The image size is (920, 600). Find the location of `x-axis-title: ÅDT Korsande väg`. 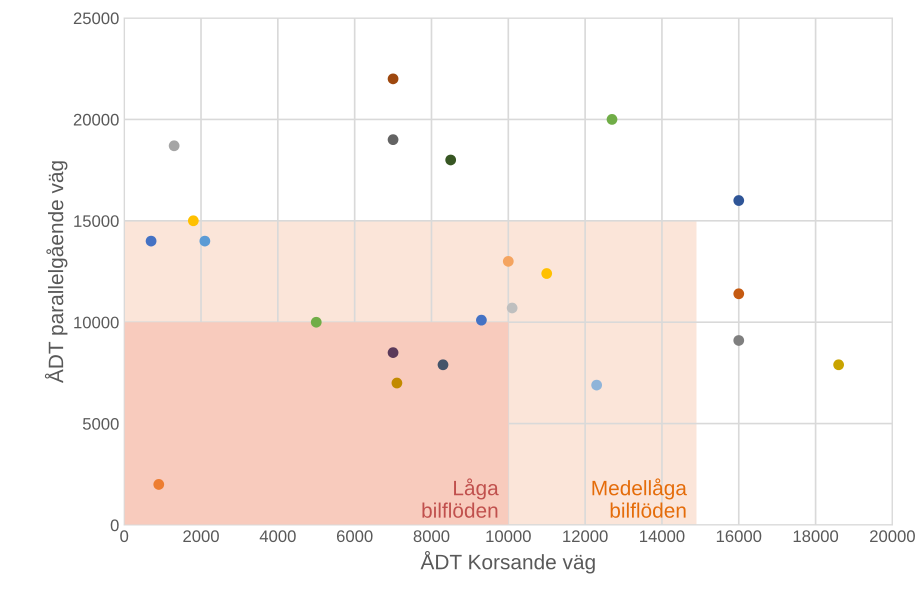

x-axis-title: ÅDT Korsande väg is located at coordinates (507, 562).